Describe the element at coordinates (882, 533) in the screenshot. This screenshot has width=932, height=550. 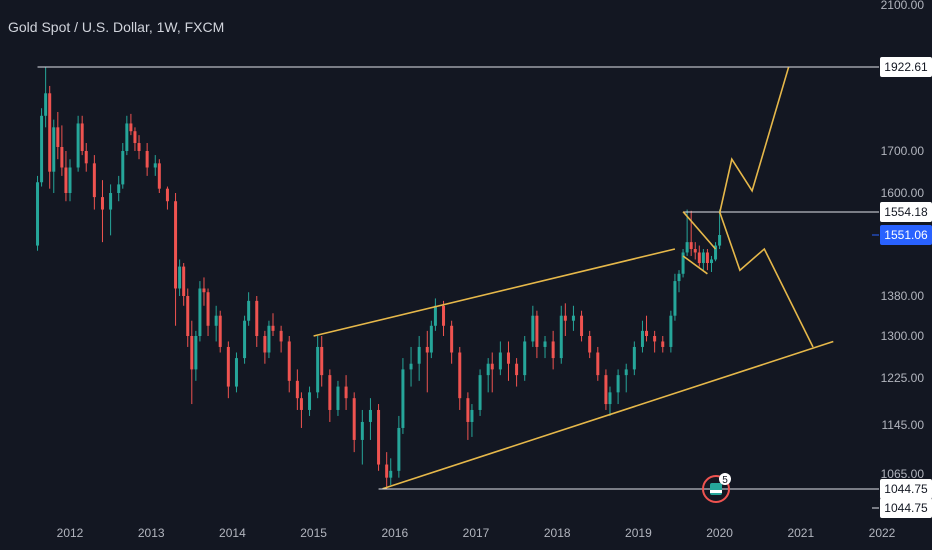
I see `x-tick-label: 2022` at that location.